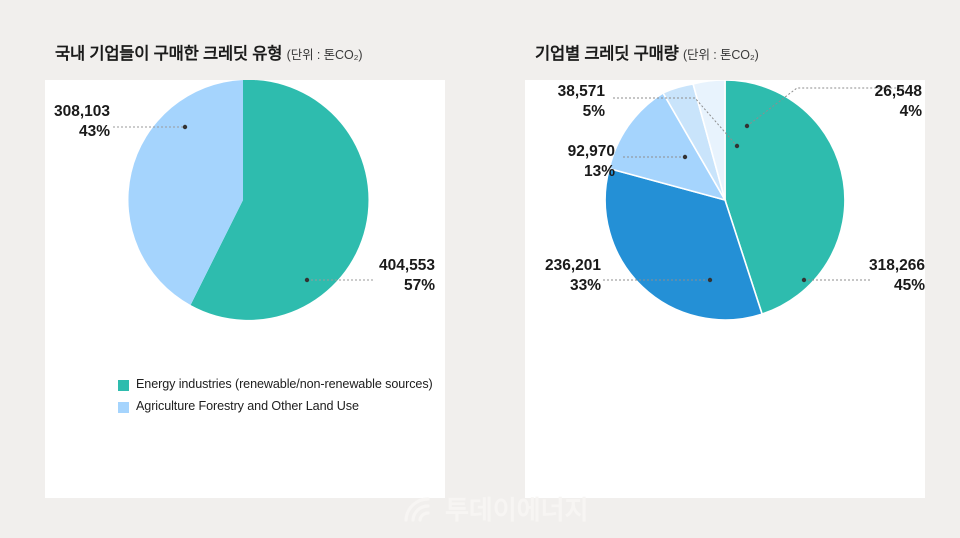  Describe the element at coordinates (169, 54) in the screenshot. I see `chart-title-left-text: 국내 기업들이 구매한 크레딧 유형` at that location.